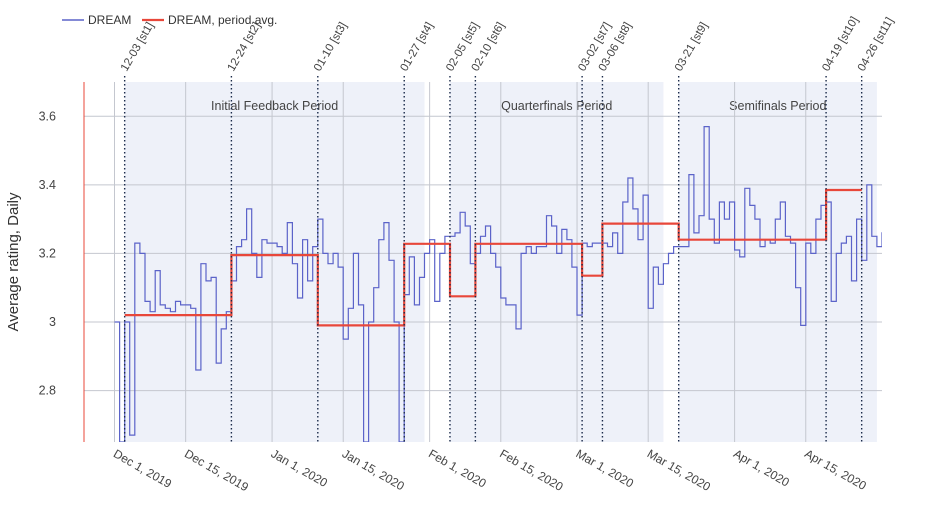  I want to click on stage-marker-label: 01-27 [st4], so click(417, 46).